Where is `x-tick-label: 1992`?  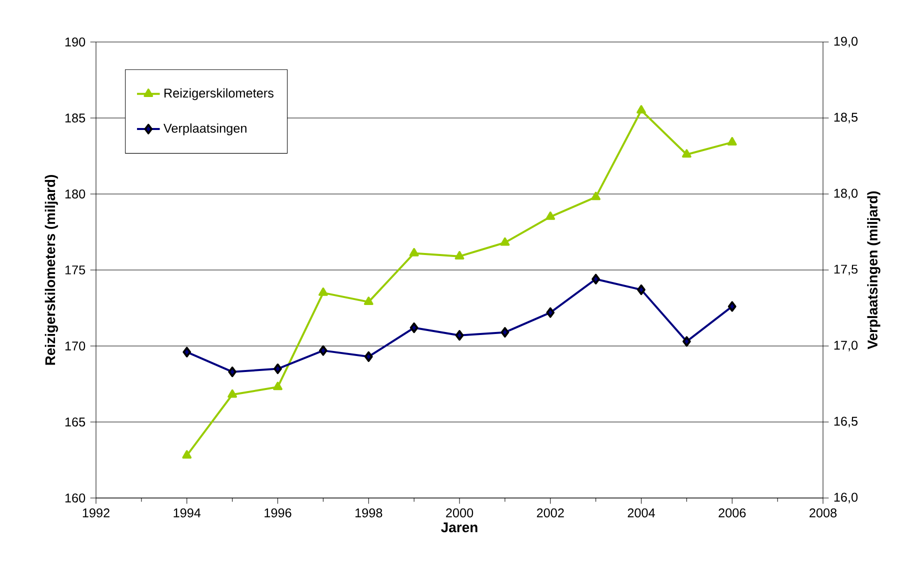 x-tick-label: 1992 is located at coordinates (96, 513).